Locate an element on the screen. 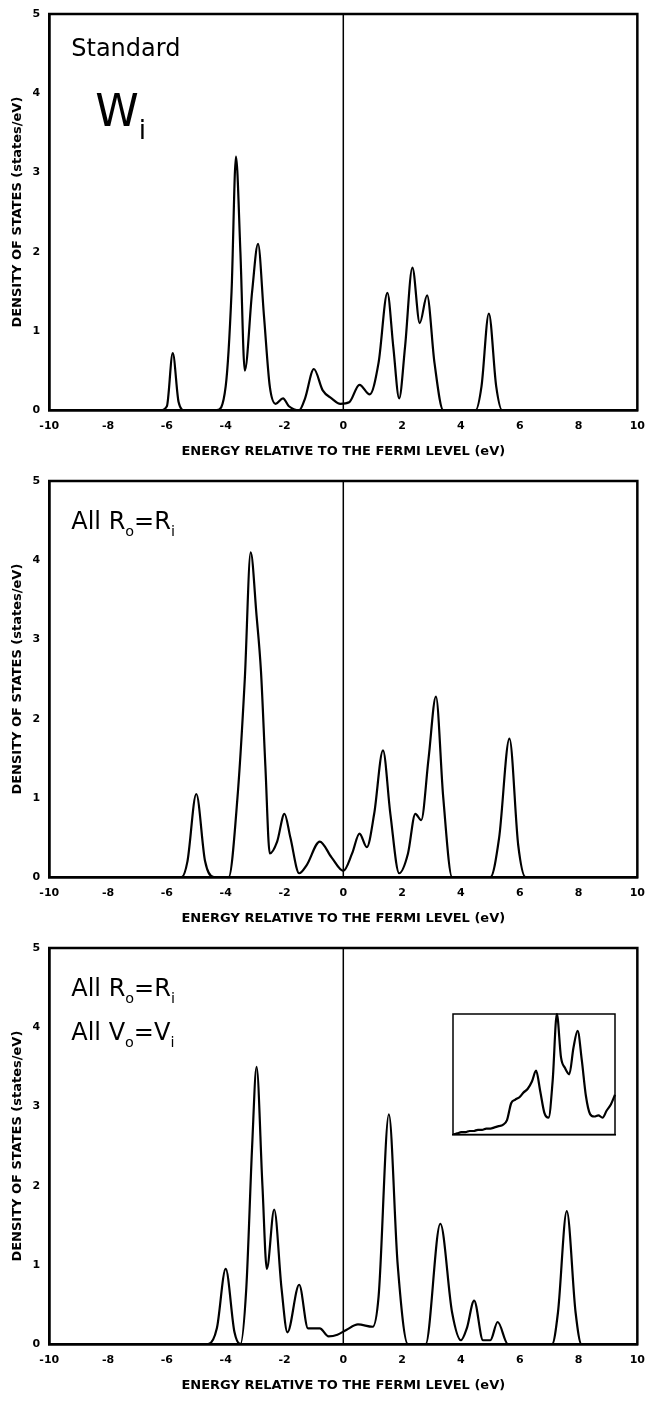  annotation: Standard is located at coordinates (126, 48).